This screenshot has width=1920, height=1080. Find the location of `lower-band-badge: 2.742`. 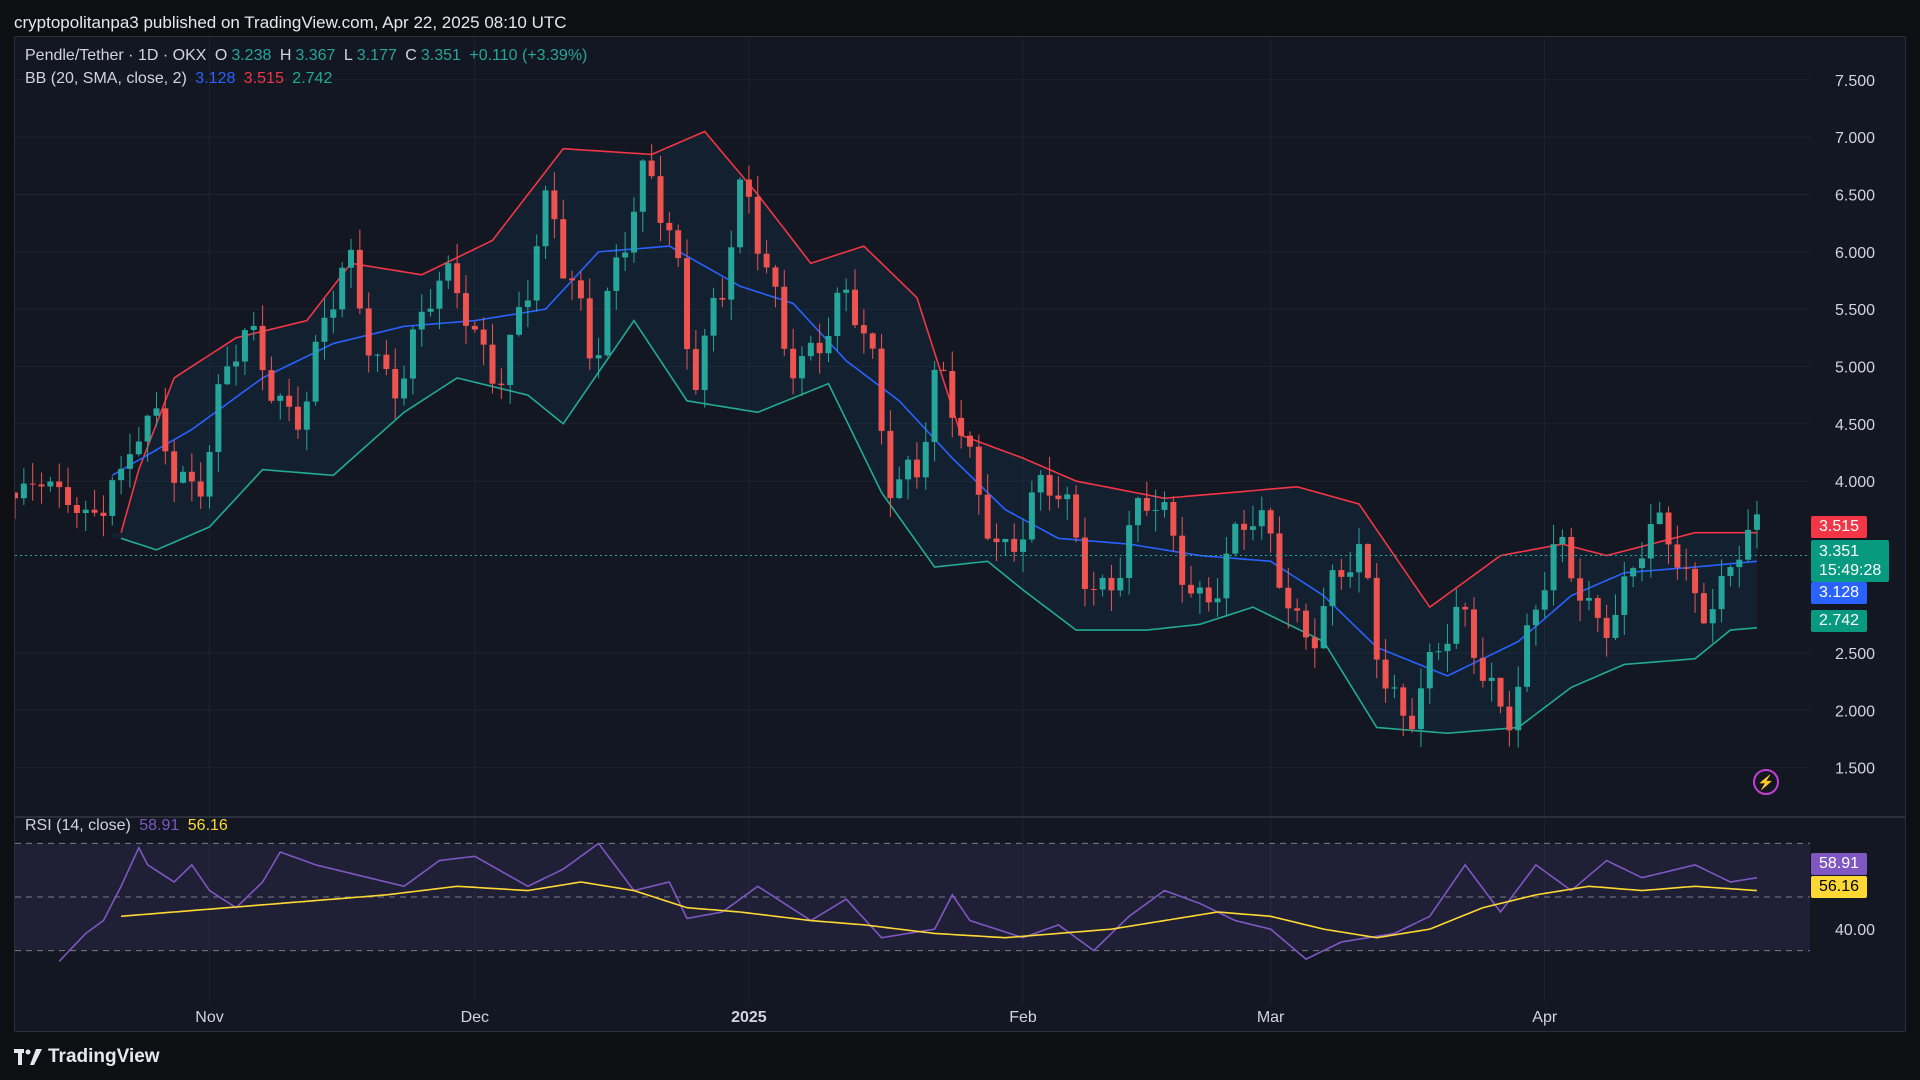

lower-band-badge: 2.742 is located at coordinates (1839, 621).